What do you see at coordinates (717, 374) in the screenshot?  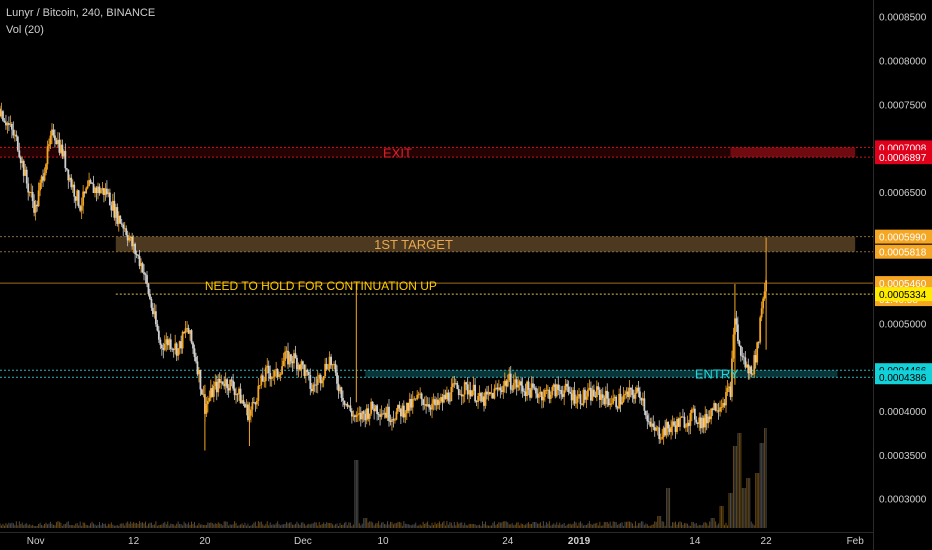 I see `entry-label: ENTRY` at bounding box center [717, 374].